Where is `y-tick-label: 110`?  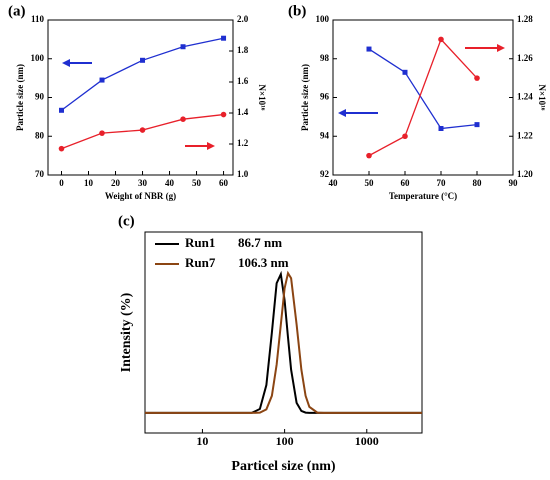
y-tick-label: 110 is located at coordinates (38, 19).